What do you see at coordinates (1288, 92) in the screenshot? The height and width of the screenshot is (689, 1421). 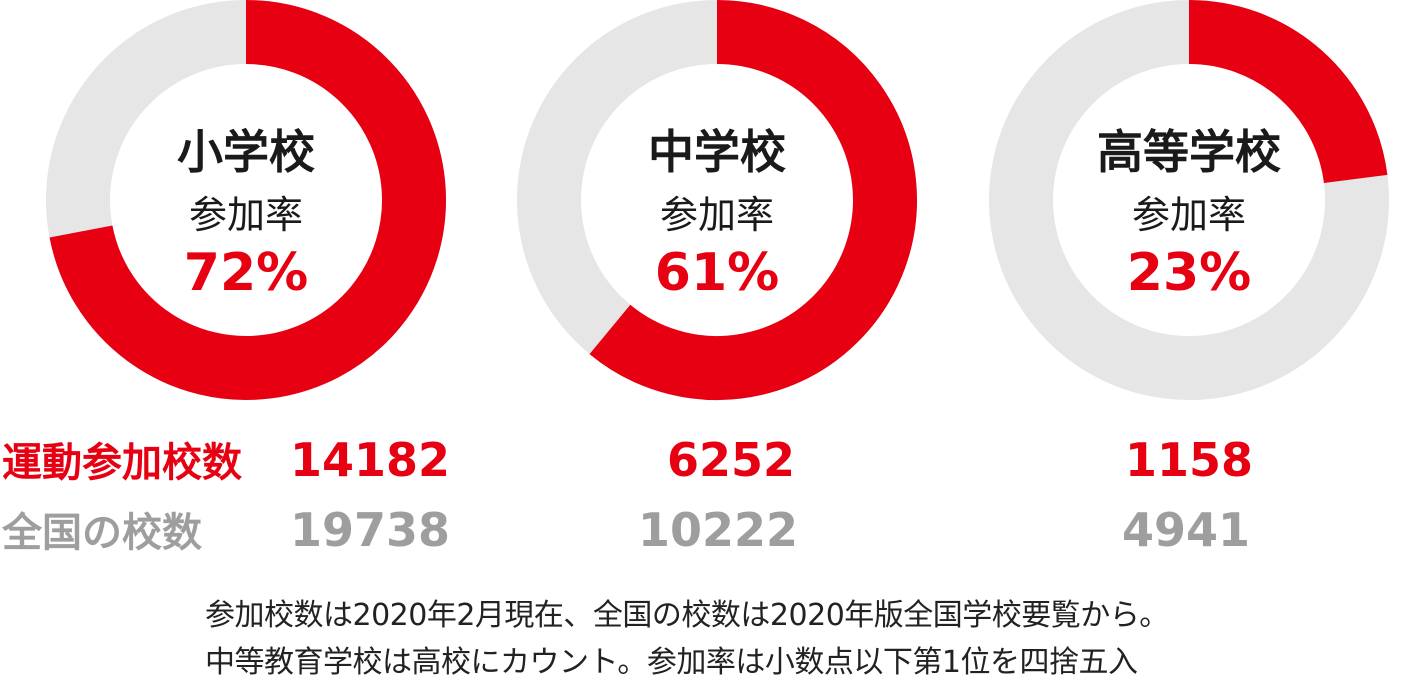 I see `donut-segment-high-school` at bounding box center [1288, 92].